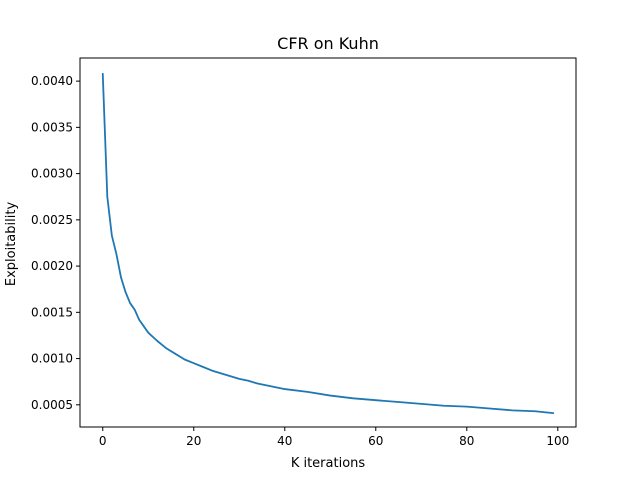  I want to click on y-tick-label: 0.0010, so click(52, 359).